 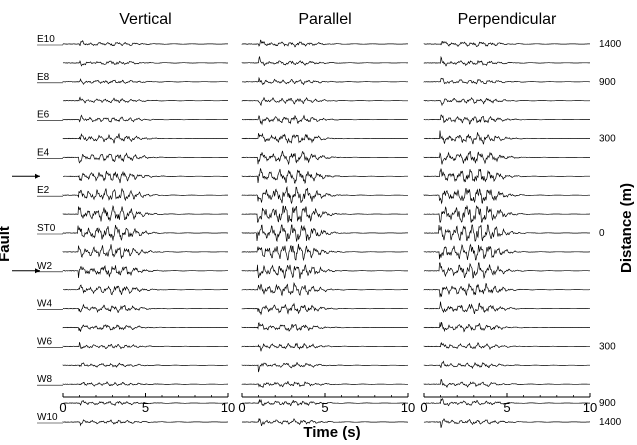 What do you see at coordinates (324, 138) in the screenshot?
I see `trace-parallel-e5` at bounding box center [324, 138].